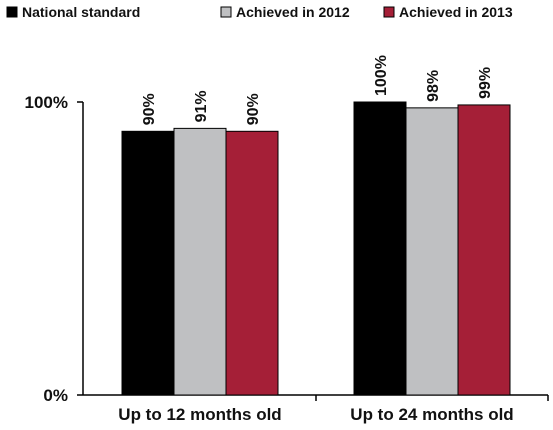  Describe the element at coordinates (456, 12) in the screenshot. I see `legend-label: Achieved in 2013` at that location.